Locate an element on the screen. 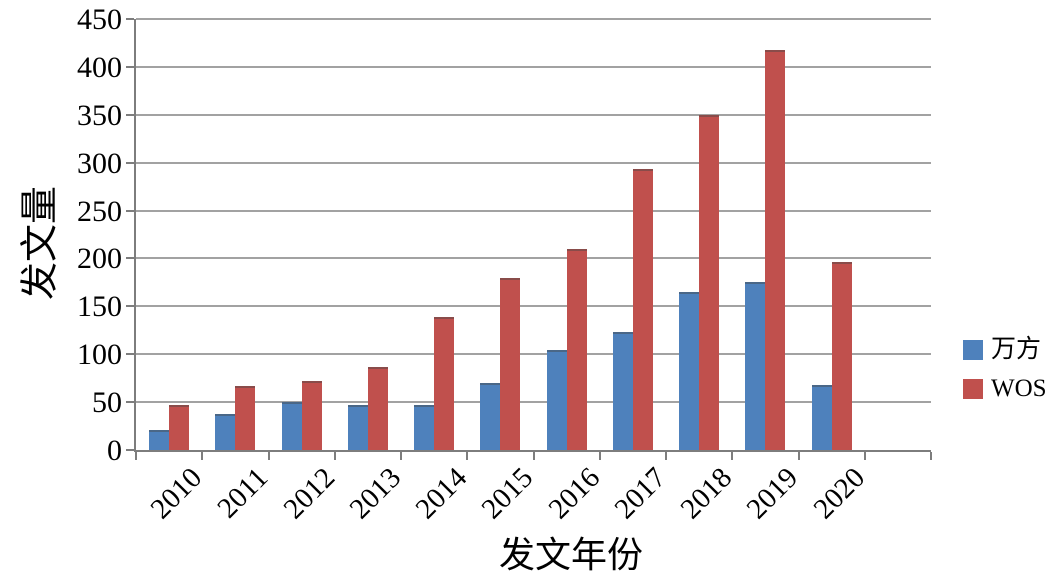 This screenshot has height=577, width=1057. y-tick-label: 350 is located at coordinates (99, 115).